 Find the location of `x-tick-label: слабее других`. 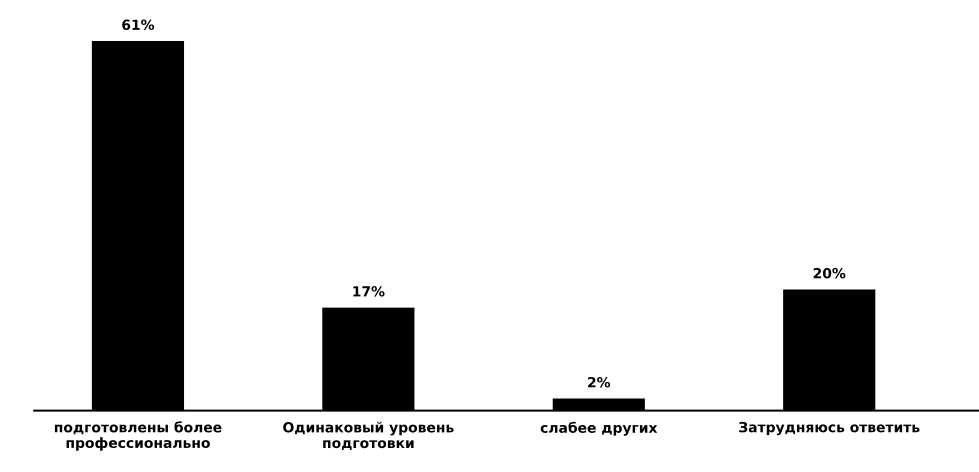

x-tick-label: слабее других is located at coordinates (599, 429).